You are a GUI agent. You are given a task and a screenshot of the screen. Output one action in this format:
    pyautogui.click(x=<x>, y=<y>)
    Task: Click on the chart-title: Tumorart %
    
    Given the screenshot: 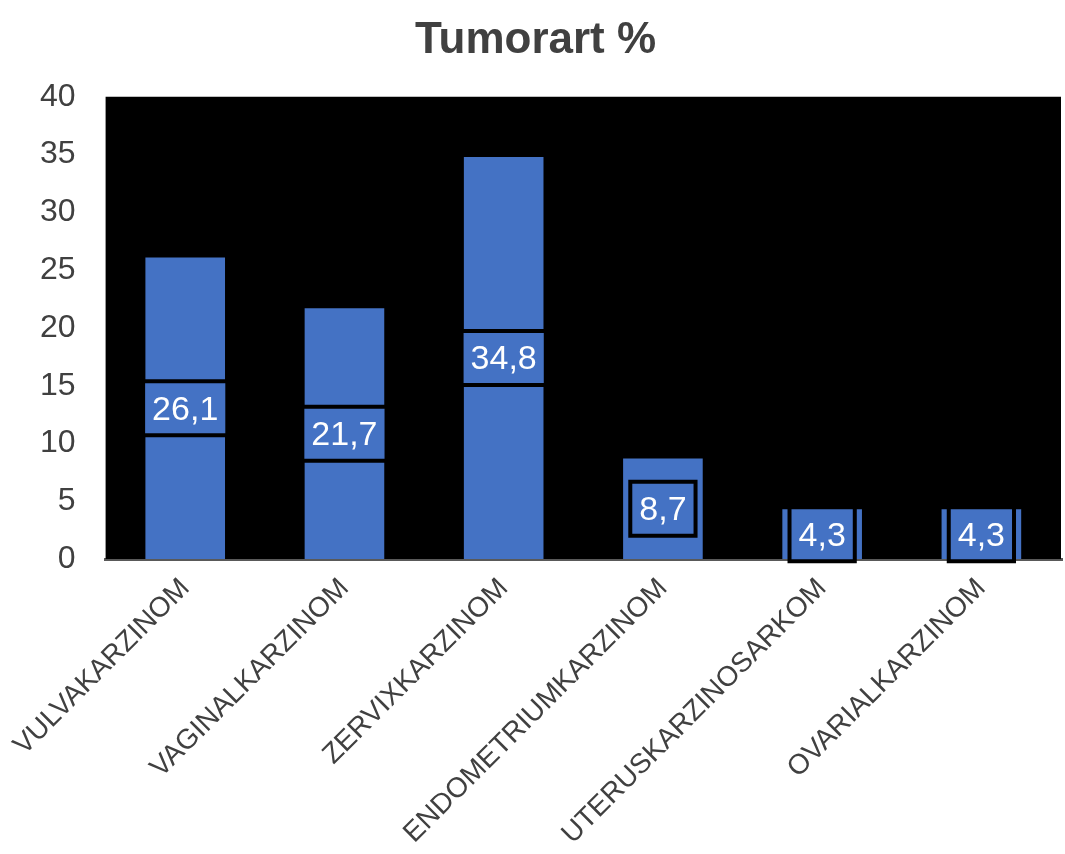 What is the action you would take?
    pyautogui.click(x=535, y=37)
    